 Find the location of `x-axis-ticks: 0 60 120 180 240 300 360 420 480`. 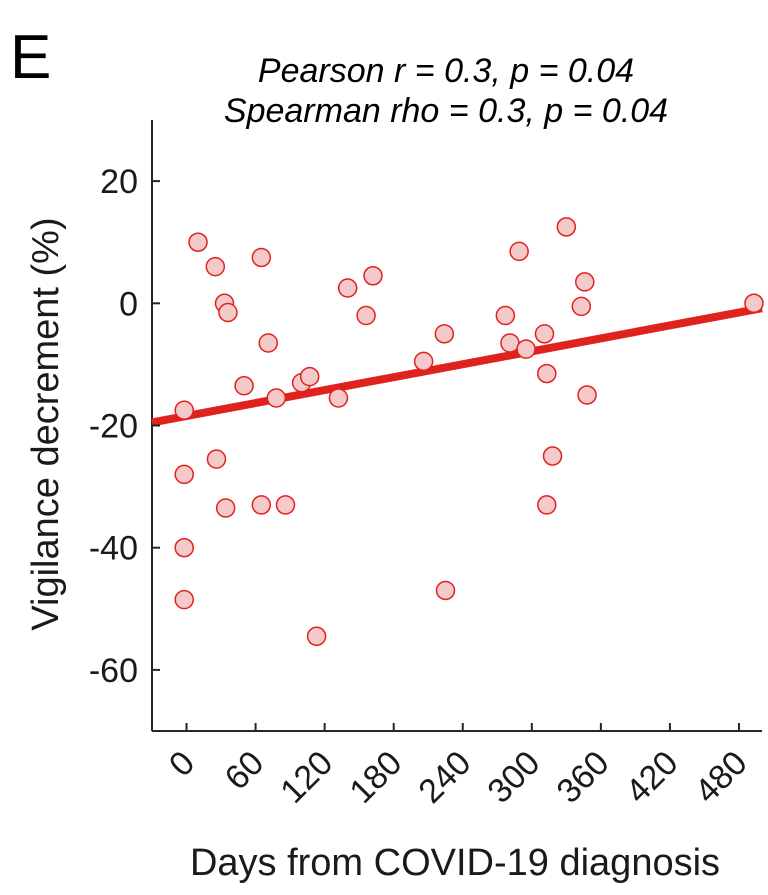

x-axis-ticks: 0 60 120 180 240 300 360 420 480 is located at coordinates (458, 767).